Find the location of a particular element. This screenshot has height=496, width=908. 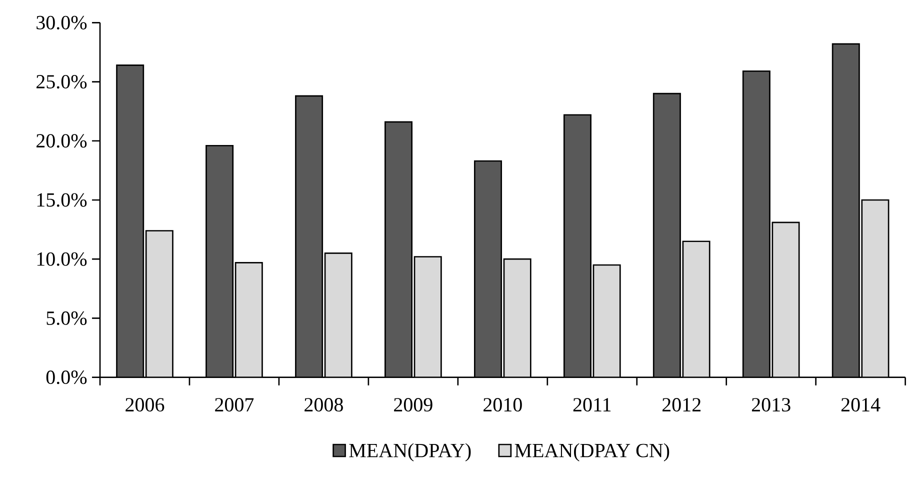

y-tick-label: 20.0% is located at coordinates (61, 141).